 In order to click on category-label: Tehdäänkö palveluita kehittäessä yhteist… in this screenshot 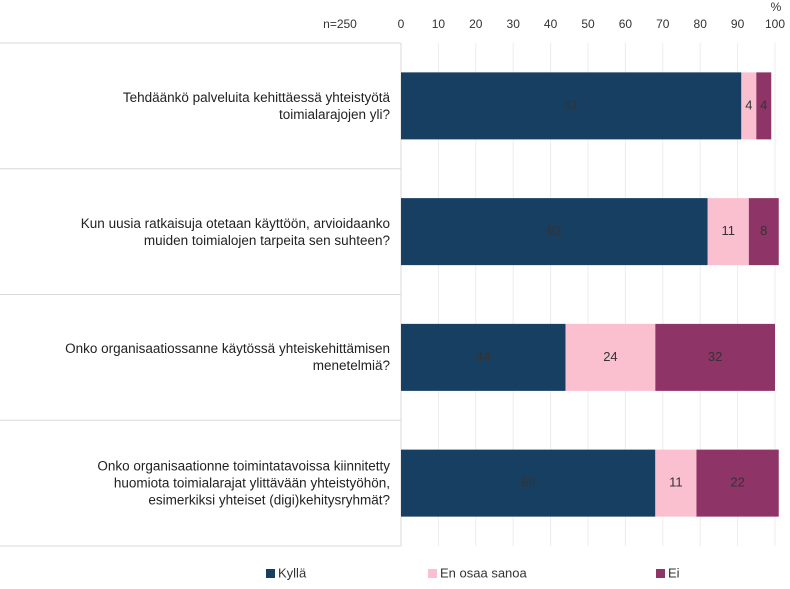, I will do `click(256, 105)`.